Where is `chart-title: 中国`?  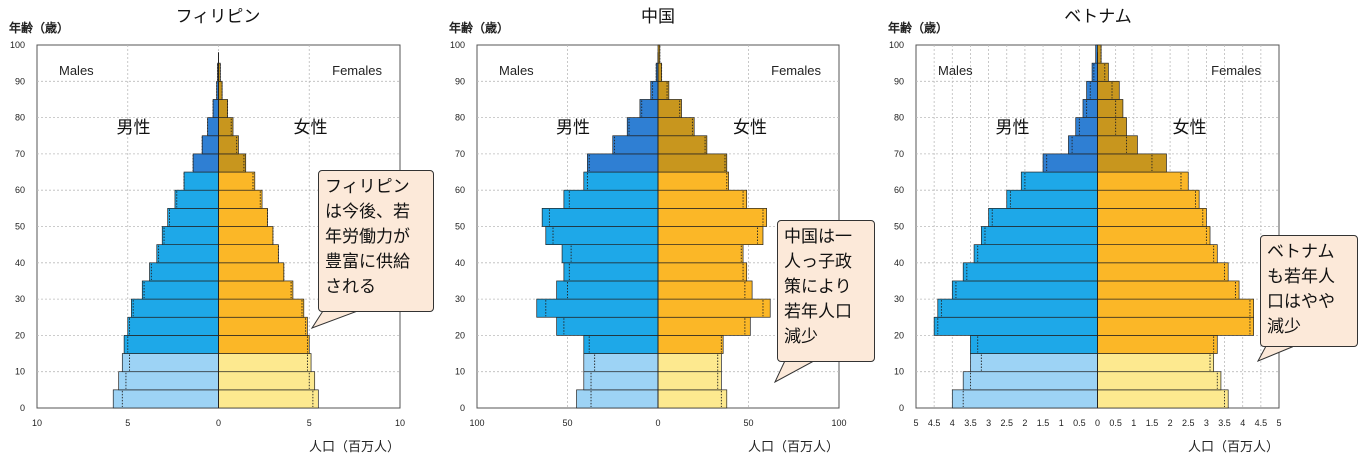 chart-title: 中国 is located at coordinates (658, 17).